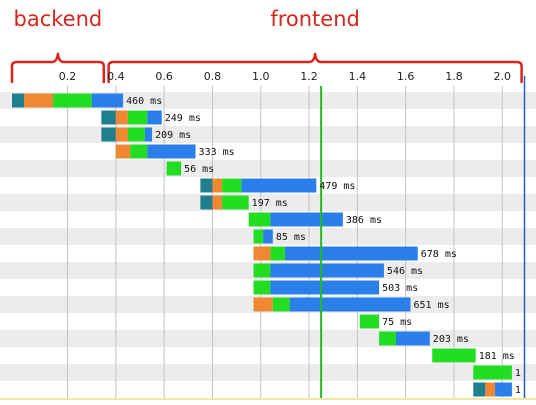 Image resolution: width=536 pixels, height=405 pixels. What do you see at coordinates (116, 76) in the screenshot?
I see `x-tick-label: 0.4` at bounding box center [116, 76].